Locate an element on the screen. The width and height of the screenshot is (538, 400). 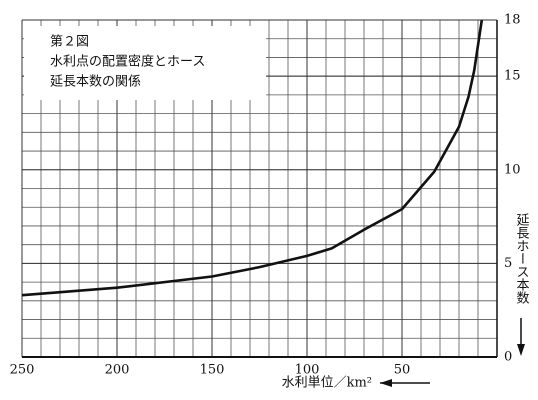
title-box is located at coordinates (145, 63).